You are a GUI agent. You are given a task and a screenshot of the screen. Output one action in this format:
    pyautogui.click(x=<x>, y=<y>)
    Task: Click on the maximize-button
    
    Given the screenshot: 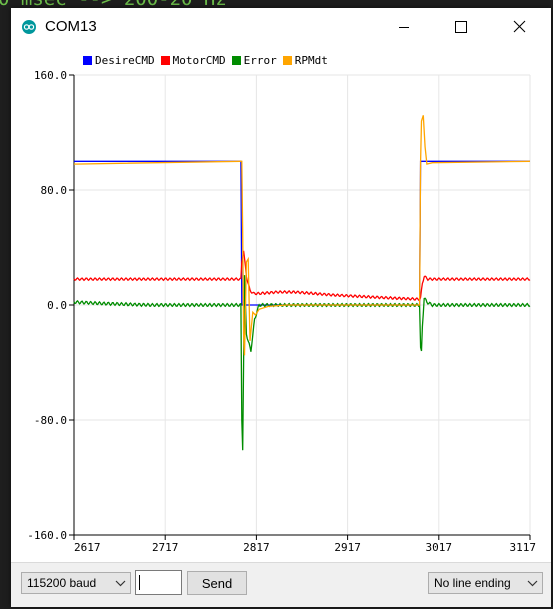 What is the action you would take?
    pyautogui.click(x=461, y=27)
    